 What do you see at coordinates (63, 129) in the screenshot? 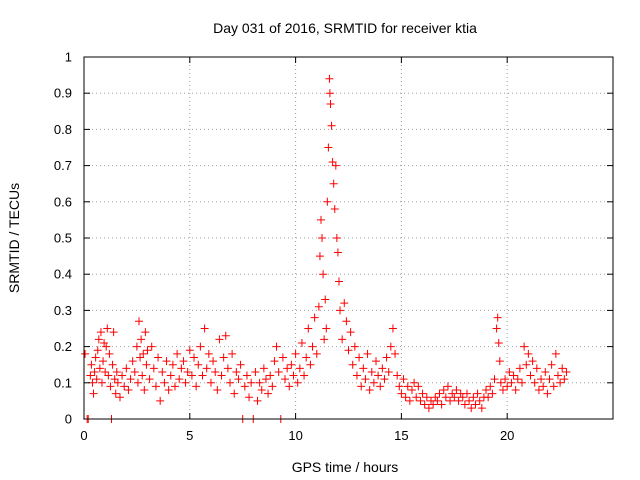
I see `y-tick-label: 0.8` at bounding box center [63, 129].